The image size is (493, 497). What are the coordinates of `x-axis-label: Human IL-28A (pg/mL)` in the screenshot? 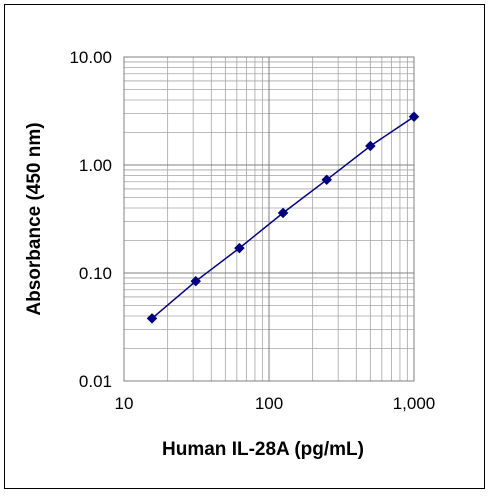 It's located at (263, 449).